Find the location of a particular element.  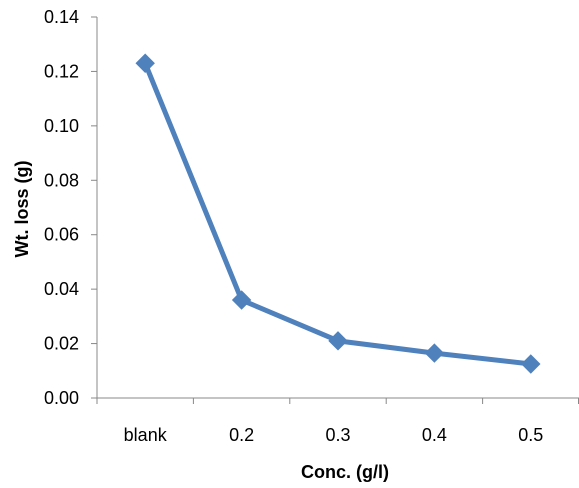

y-axis-title: Wt. loss (g) is located at coordinates (22, 209).